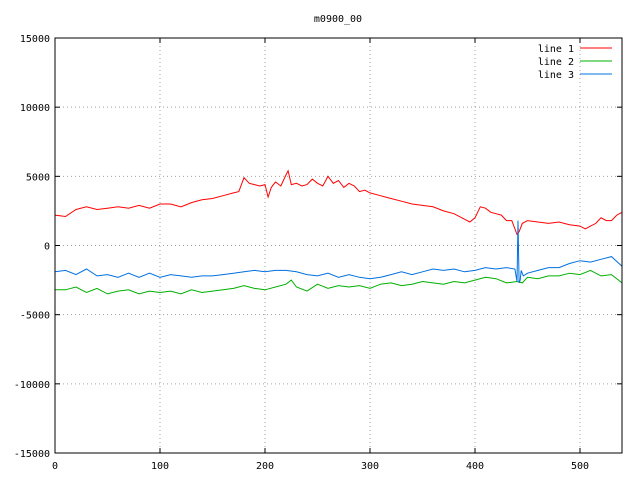 The width and height of the screenshot is (640, 480). I want to click on y-tick-label: -5000, so click(35, 316).